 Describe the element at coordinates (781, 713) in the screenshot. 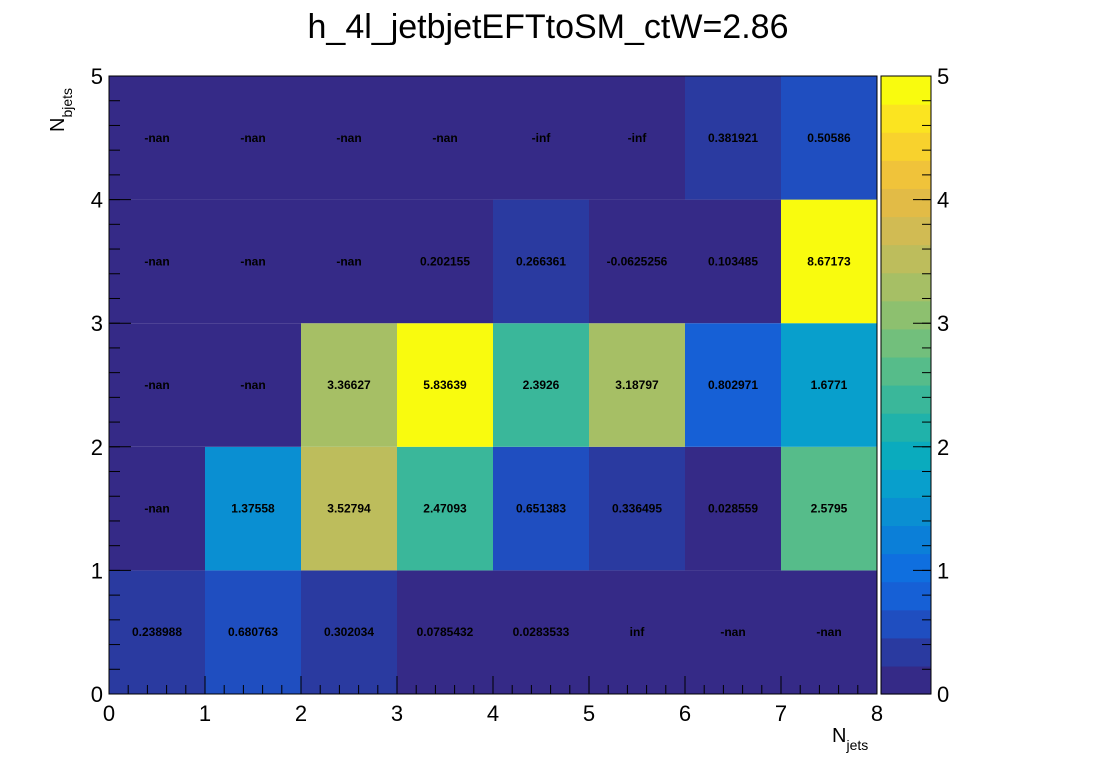

I see `x-tick-label: 7` at that location.